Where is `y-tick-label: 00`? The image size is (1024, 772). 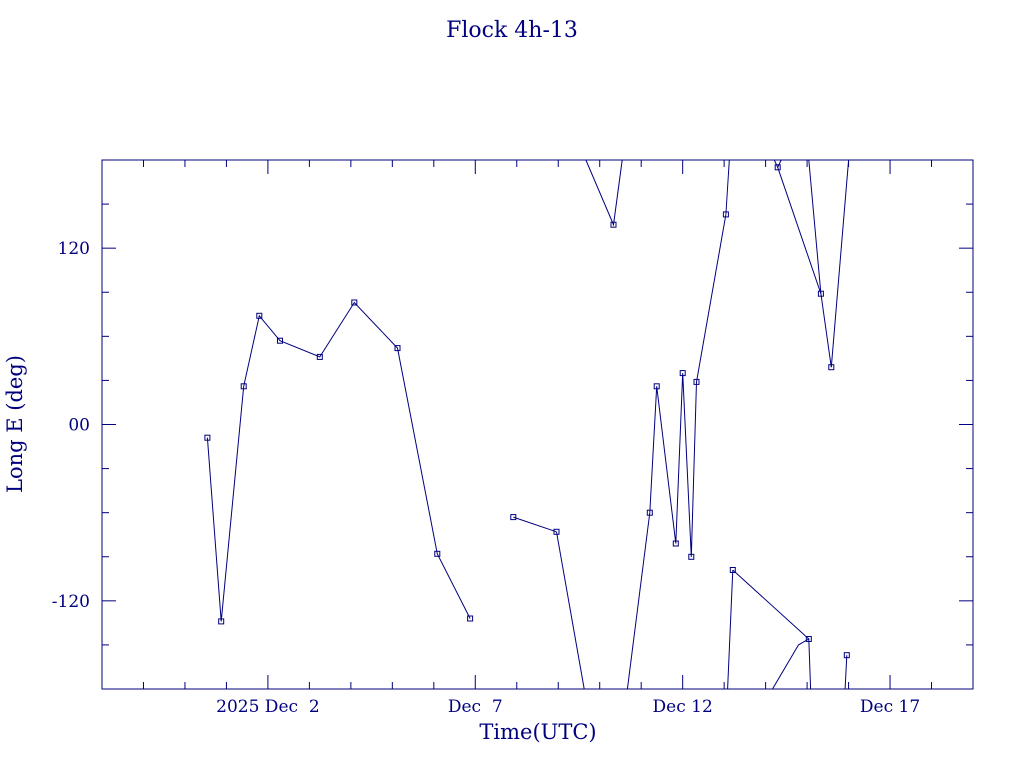 y-tick-label: 00 is located at coordinates (79, 426).